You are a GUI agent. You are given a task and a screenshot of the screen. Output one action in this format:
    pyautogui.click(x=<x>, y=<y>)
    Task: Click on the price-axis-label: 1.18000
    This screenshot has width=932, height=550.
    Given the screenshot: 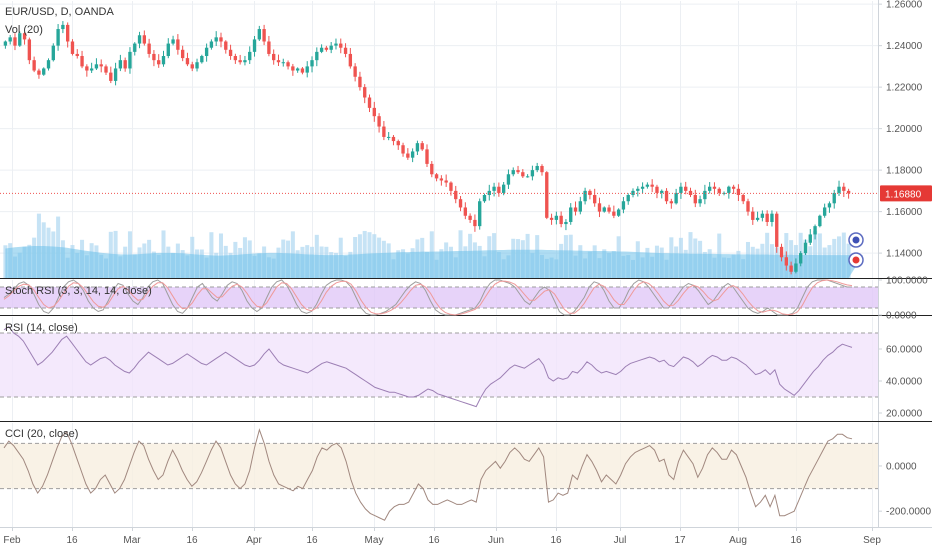 What is the action you would take?
    pyautogui.click(x=904, y=171)
    